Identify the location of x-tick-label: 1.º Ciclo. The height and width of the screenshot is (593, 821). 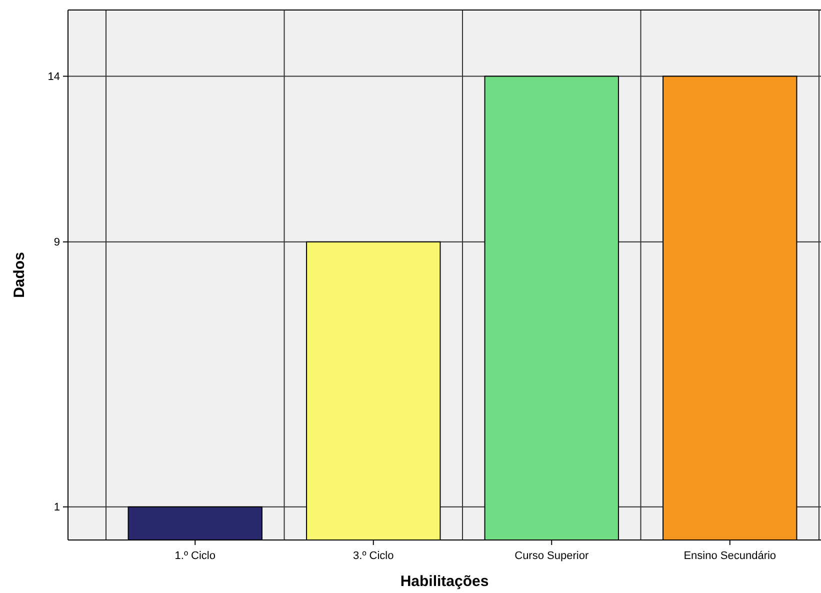
(195, 556).